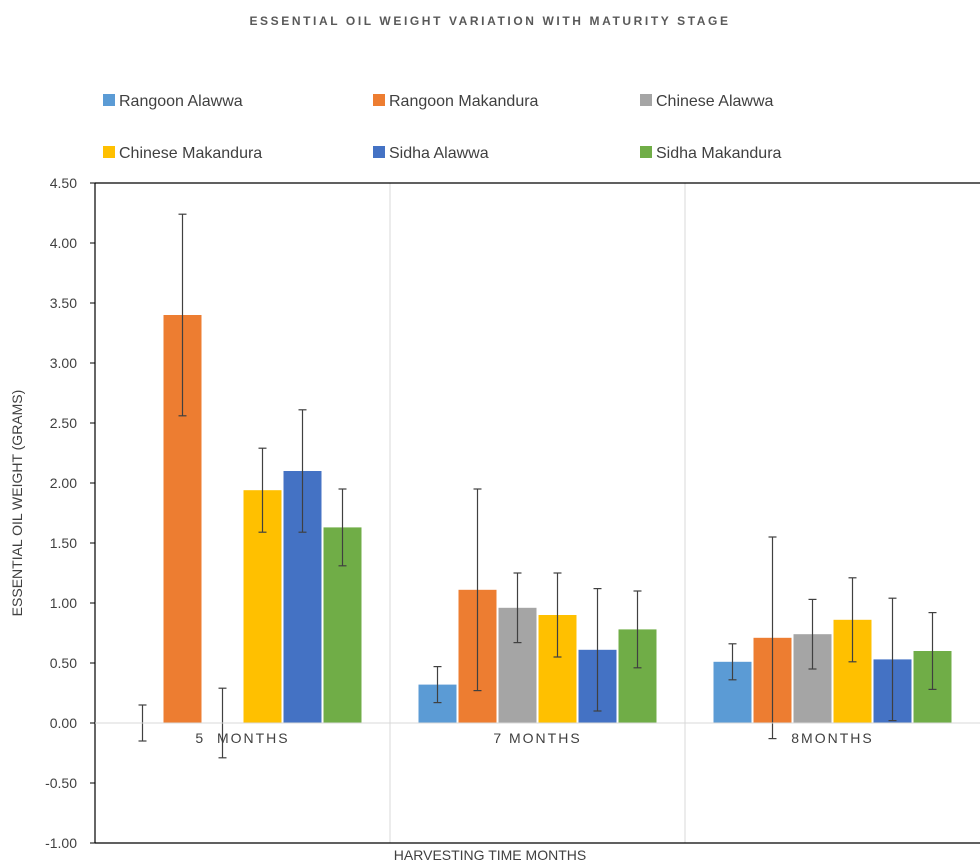  Describe the element at coordinates (63, 183) in the screenshot. I see `y-tick-label: 4.50` at that location.